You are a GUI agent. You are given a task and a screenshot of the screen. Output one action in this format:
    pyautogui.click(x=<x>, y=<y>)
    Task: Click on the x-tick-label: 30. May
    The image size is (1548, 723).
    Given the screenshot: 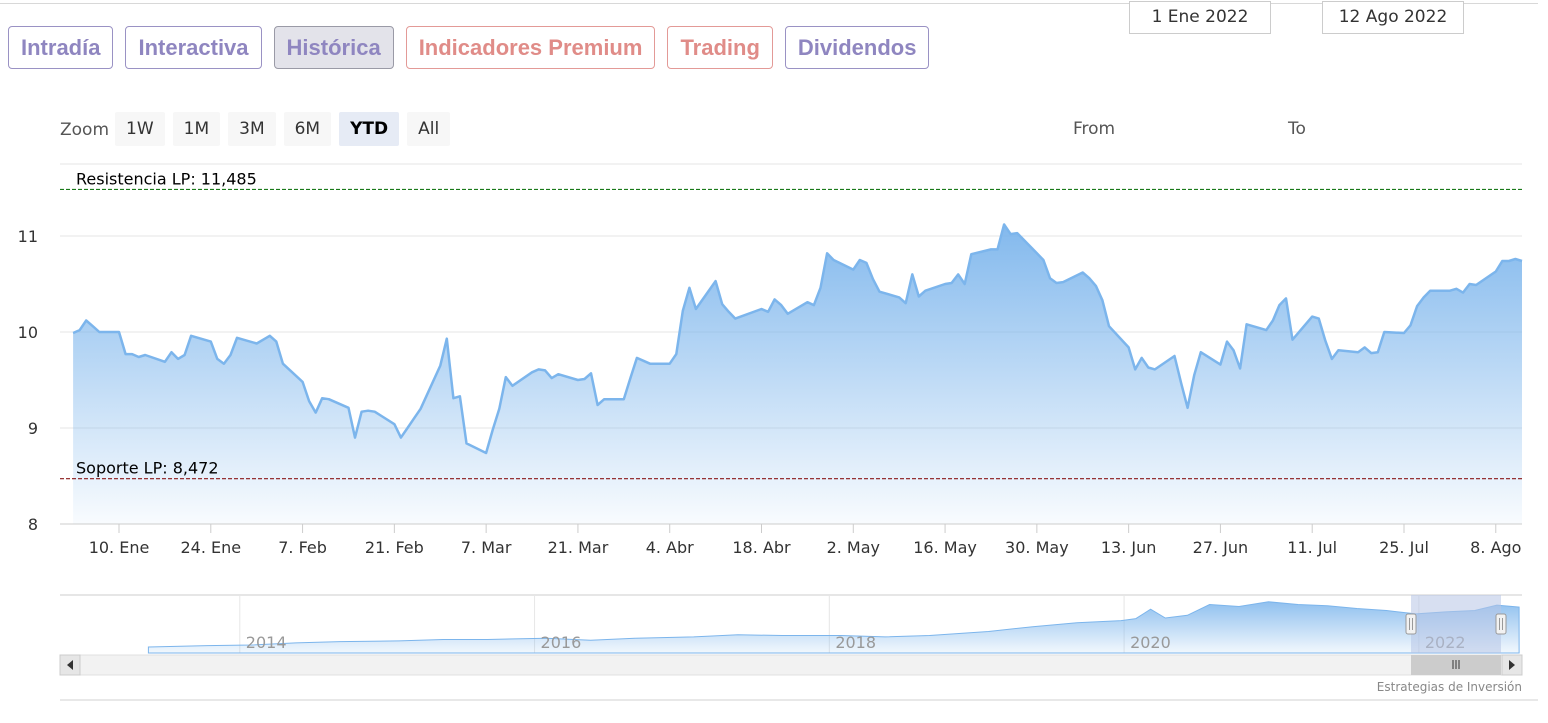 What is the action you would take?
    pyautogui.click(x=1037, y=547)
    